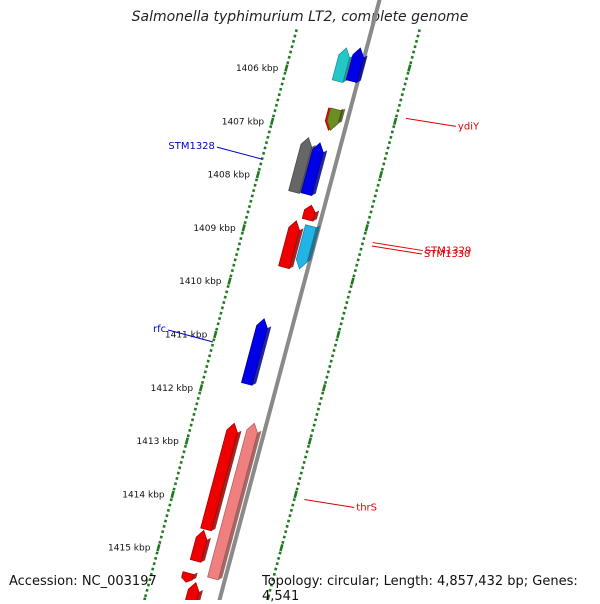 This screenshot has width=600, height=604. What do you see at coordinates (83, 581) in the screenshot?
I see `accession-text: Accession: NC_003197` at bounding box center [83, 581].